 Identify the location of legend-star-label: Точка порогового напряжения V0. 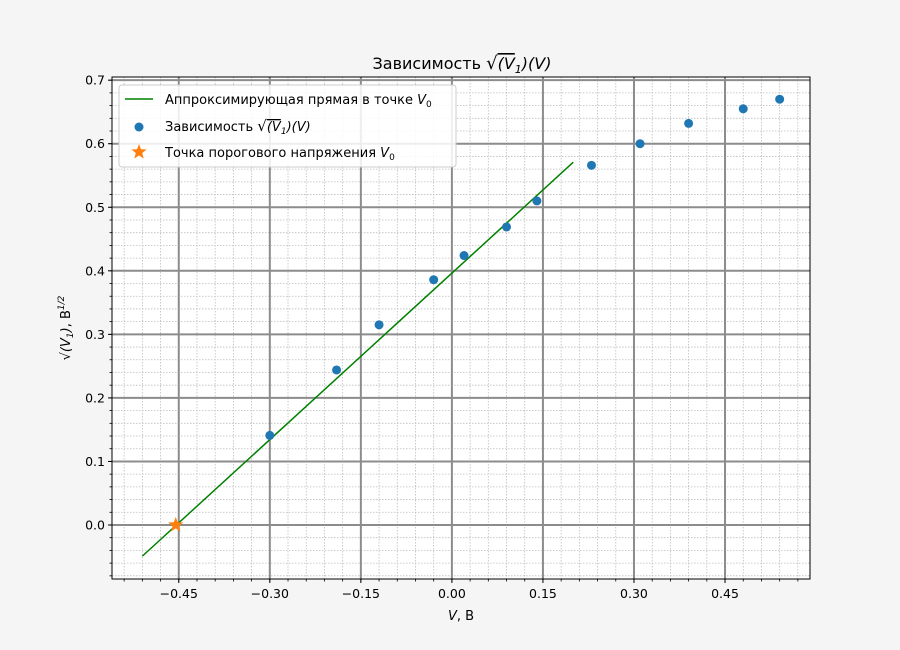
(279, 154).